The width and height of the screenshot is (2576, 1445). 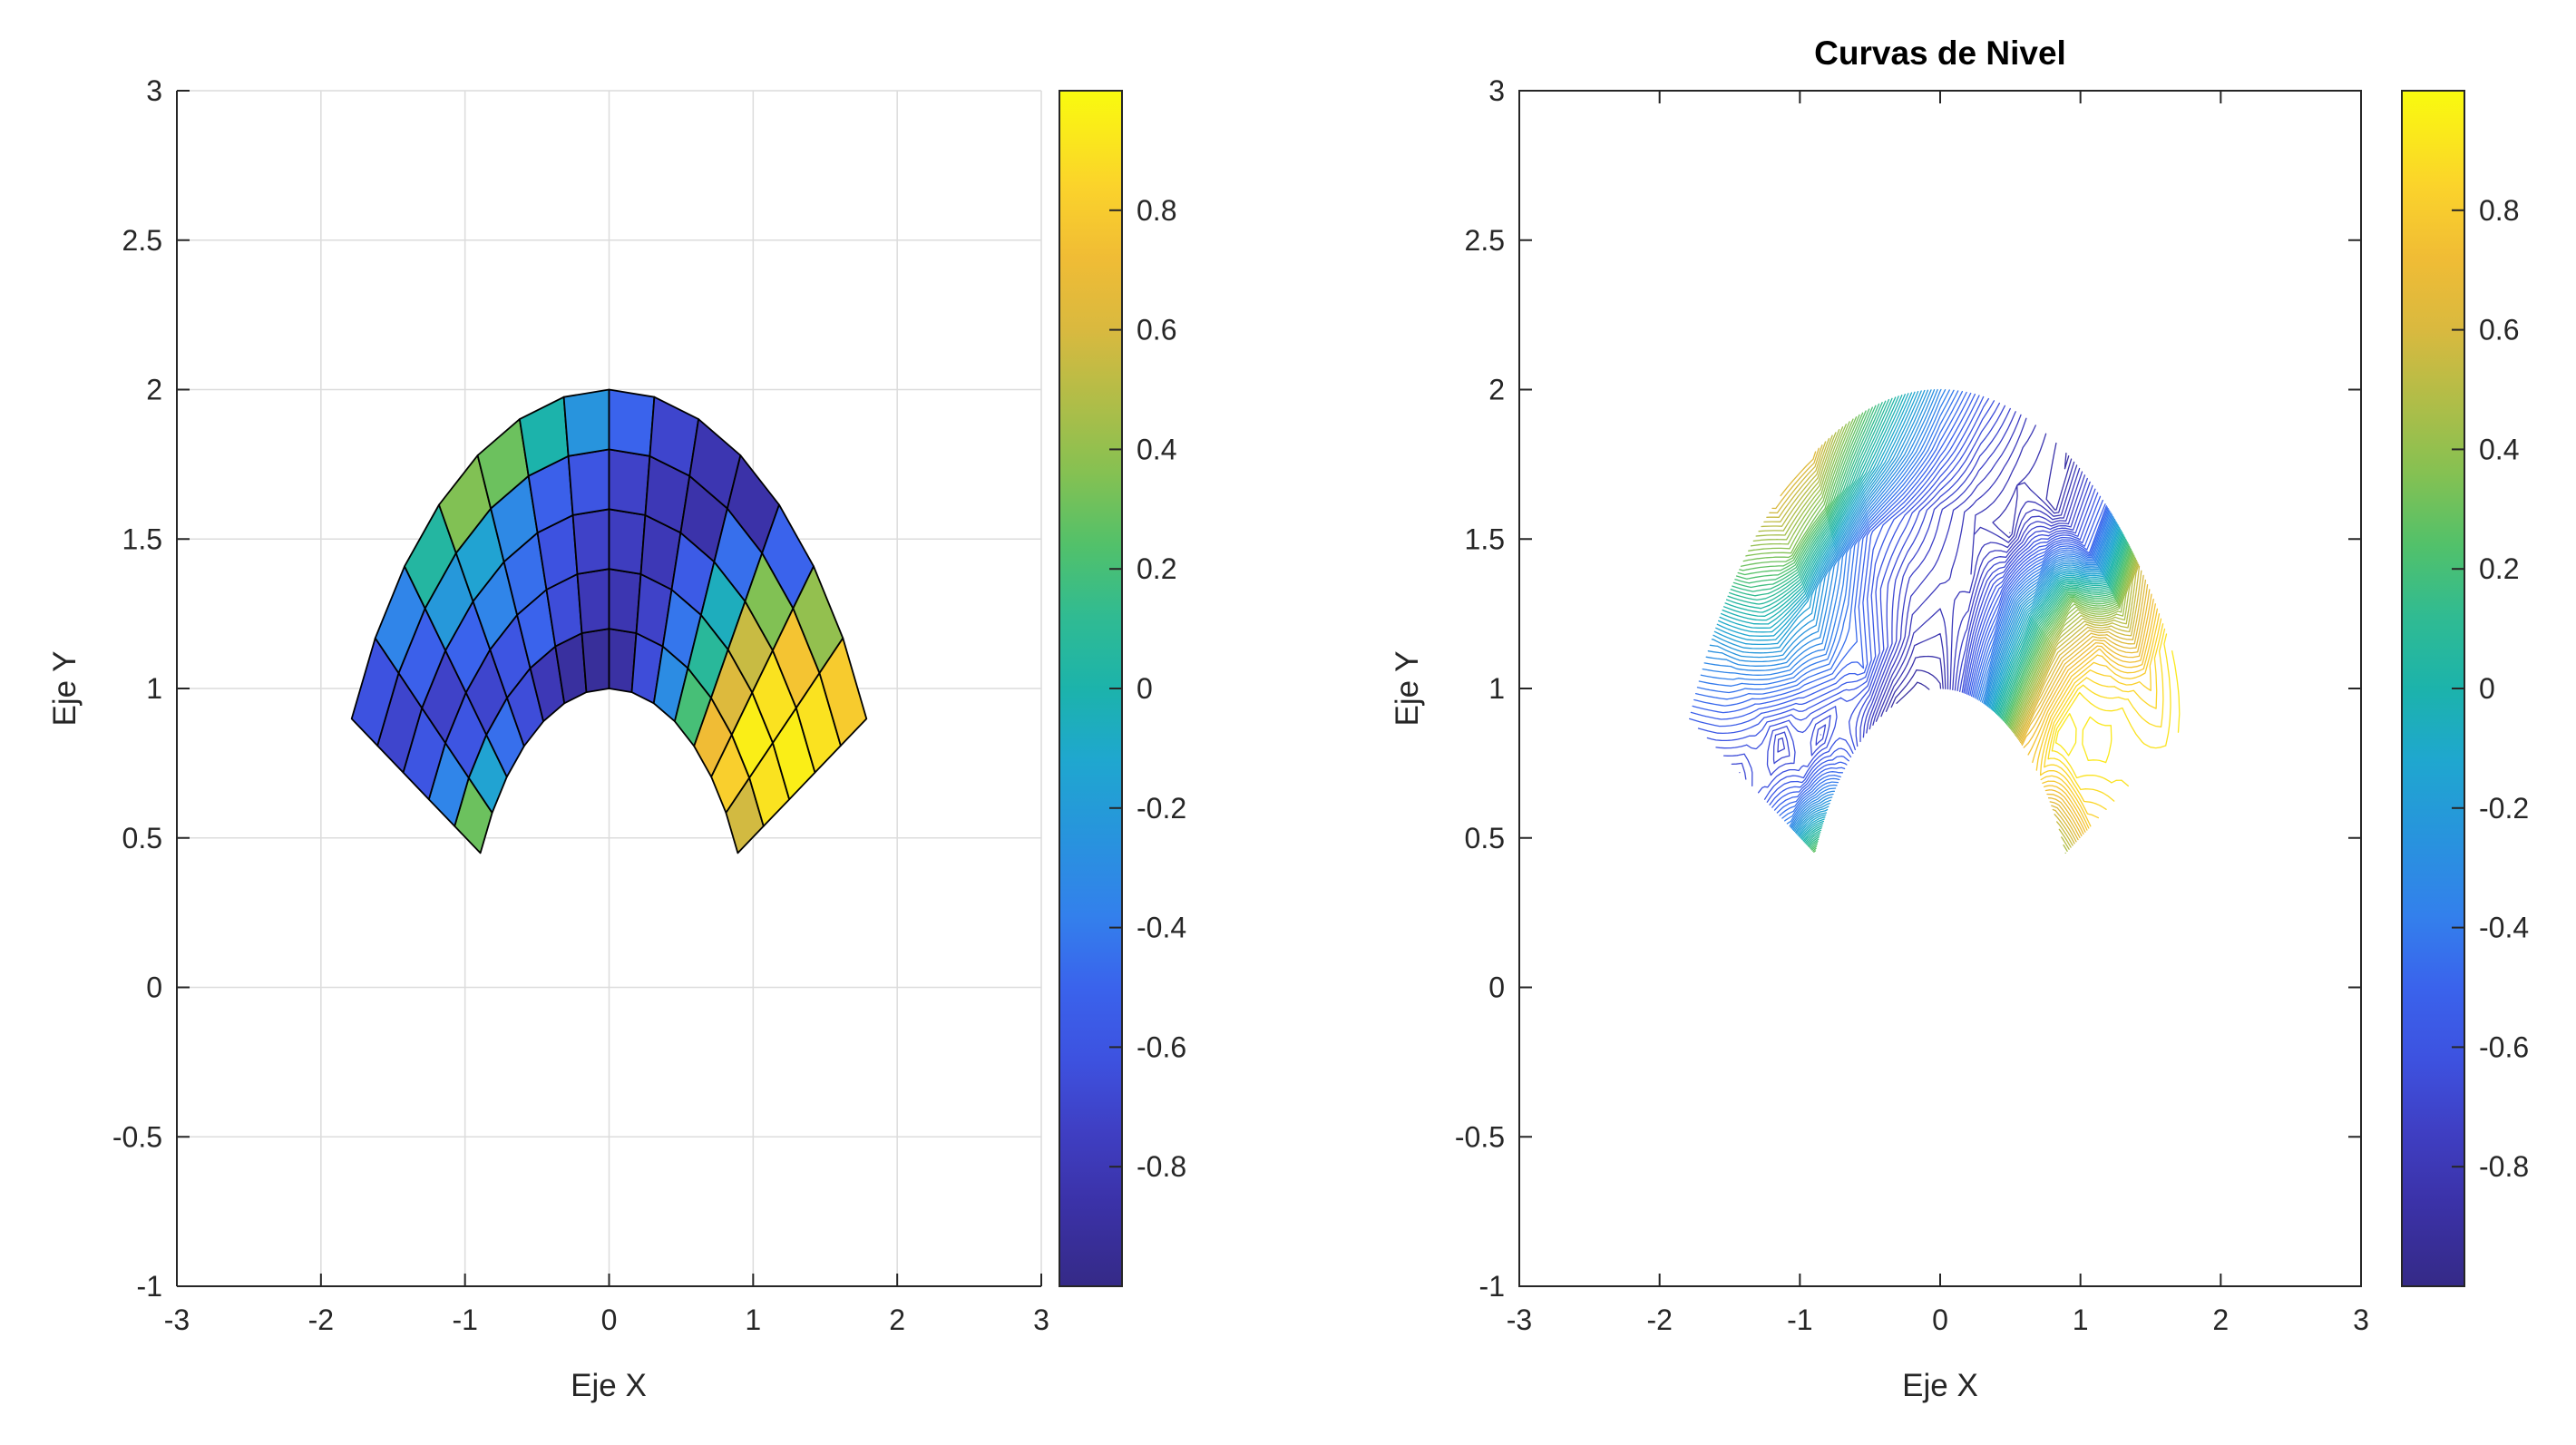 I want to click on x-tick-label: -3, so click(x=177, y=1319).